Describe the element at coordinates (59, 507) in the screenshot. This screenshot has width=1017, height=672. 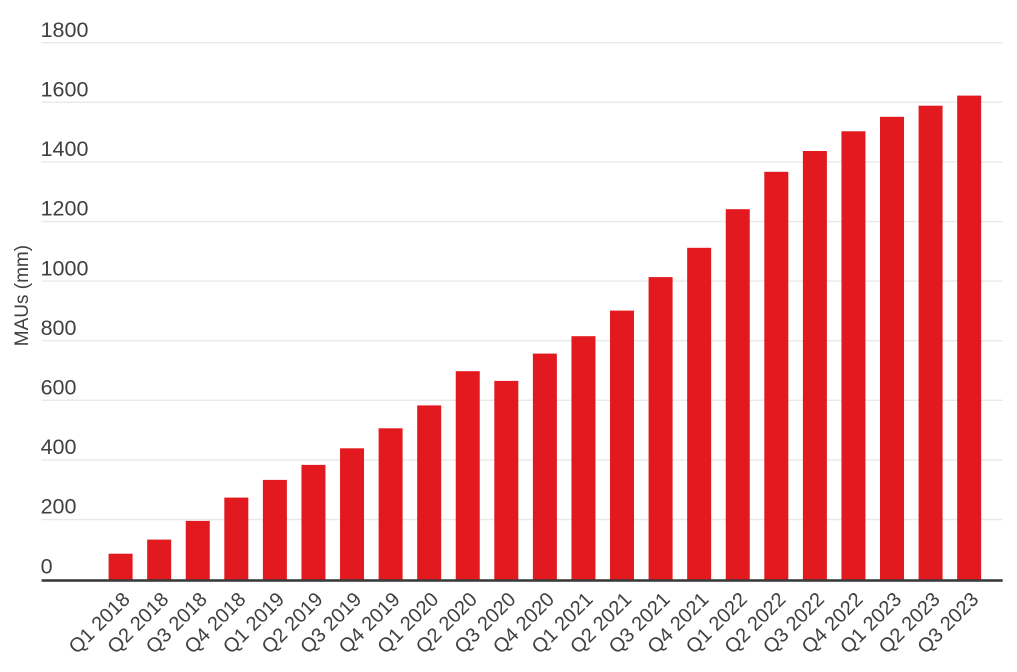
I see `svg-text: 200` at that location.